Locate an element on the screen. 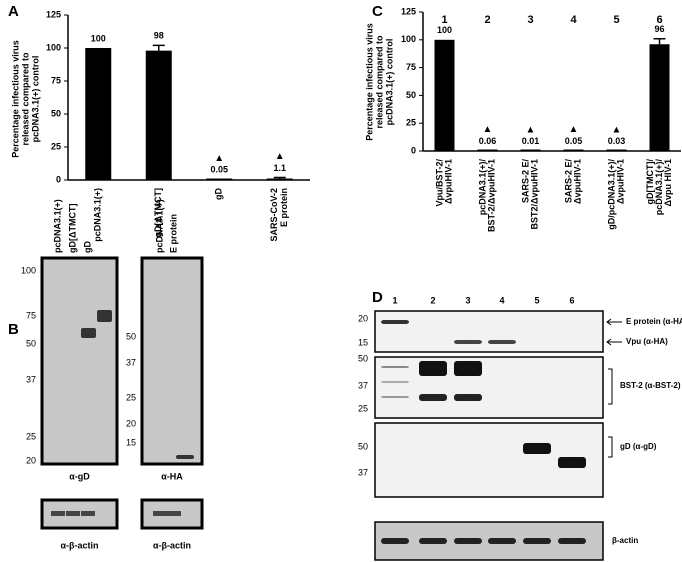  lane-number: 2 is located at coordinates (432, 300).